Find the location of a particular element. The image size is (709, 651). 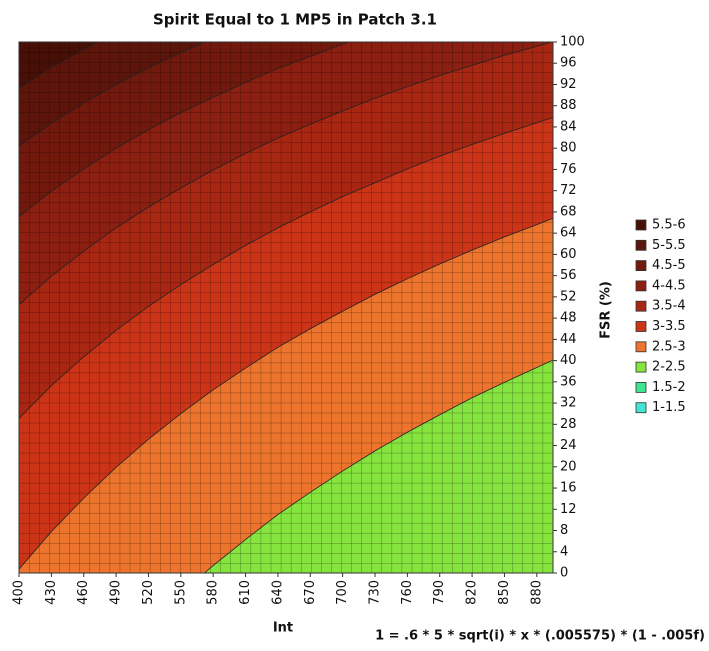

x-tick-label: 790 is located at coordinates (439, 592).